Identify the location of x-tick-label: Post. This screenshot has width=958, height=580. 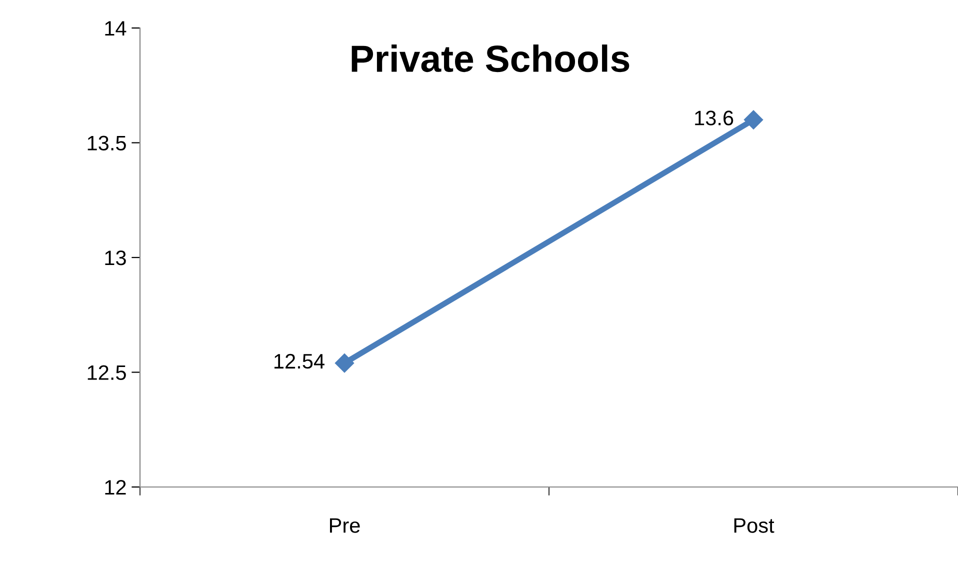
(754, 525).